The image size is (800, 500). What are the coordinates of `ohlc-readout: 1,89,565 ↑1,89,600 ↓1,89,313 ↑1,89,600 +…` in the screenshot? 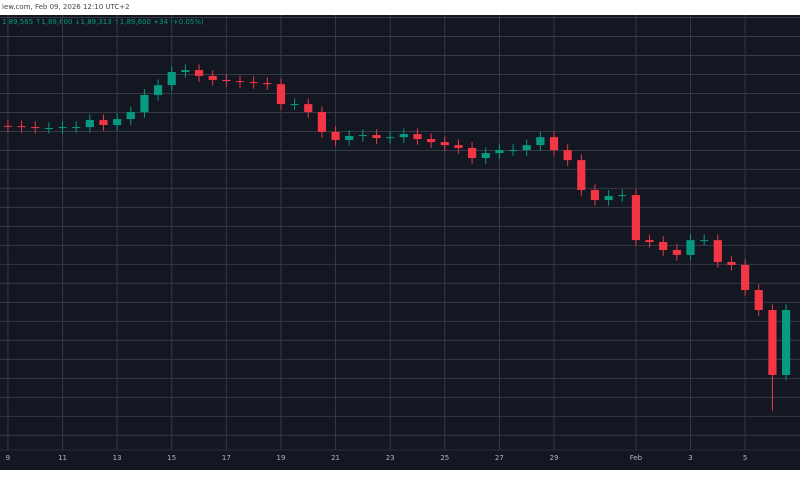 It's located at (103, 22).